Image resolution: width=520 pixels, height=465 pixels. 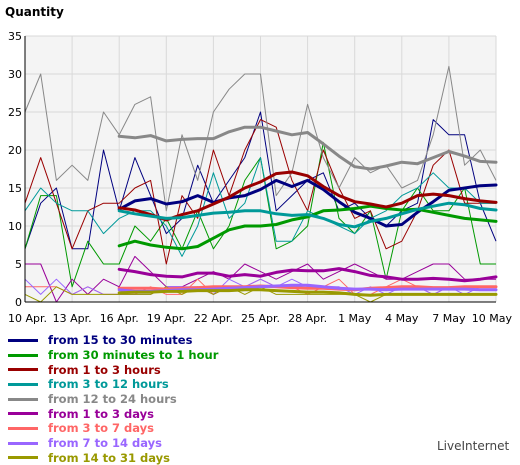 What do you see at coordinates (15, 112) in the screenshot?
I see `y-tick-label: 25` at bounding box center [15, 112].